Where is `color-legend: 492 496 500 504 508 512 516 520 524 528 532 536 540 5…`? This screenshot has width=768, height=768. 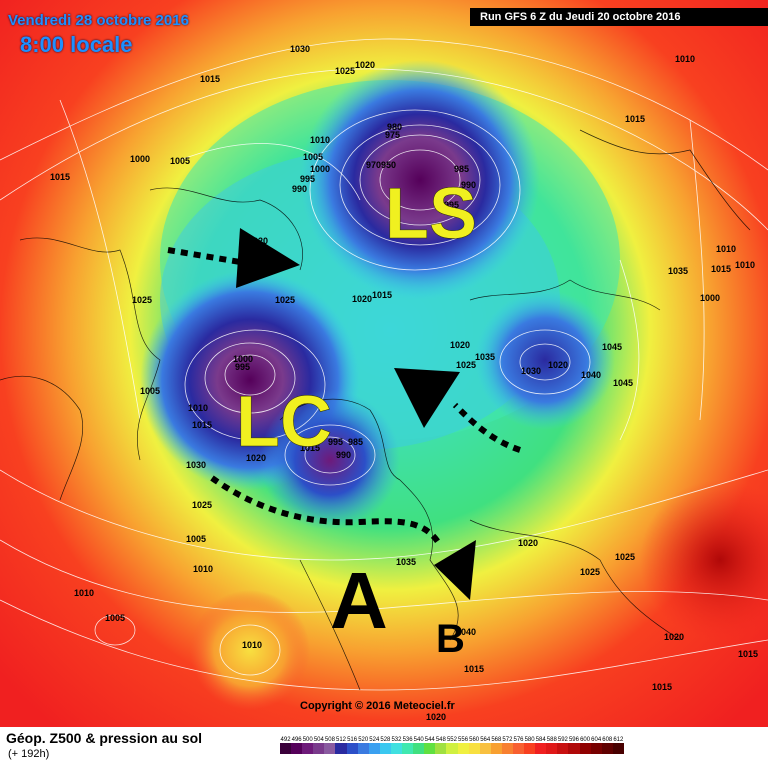
color-legend: 492 496 500 504 508 512 516 520 524 528 532 536 540 5… is located at coordinates (452, 745).